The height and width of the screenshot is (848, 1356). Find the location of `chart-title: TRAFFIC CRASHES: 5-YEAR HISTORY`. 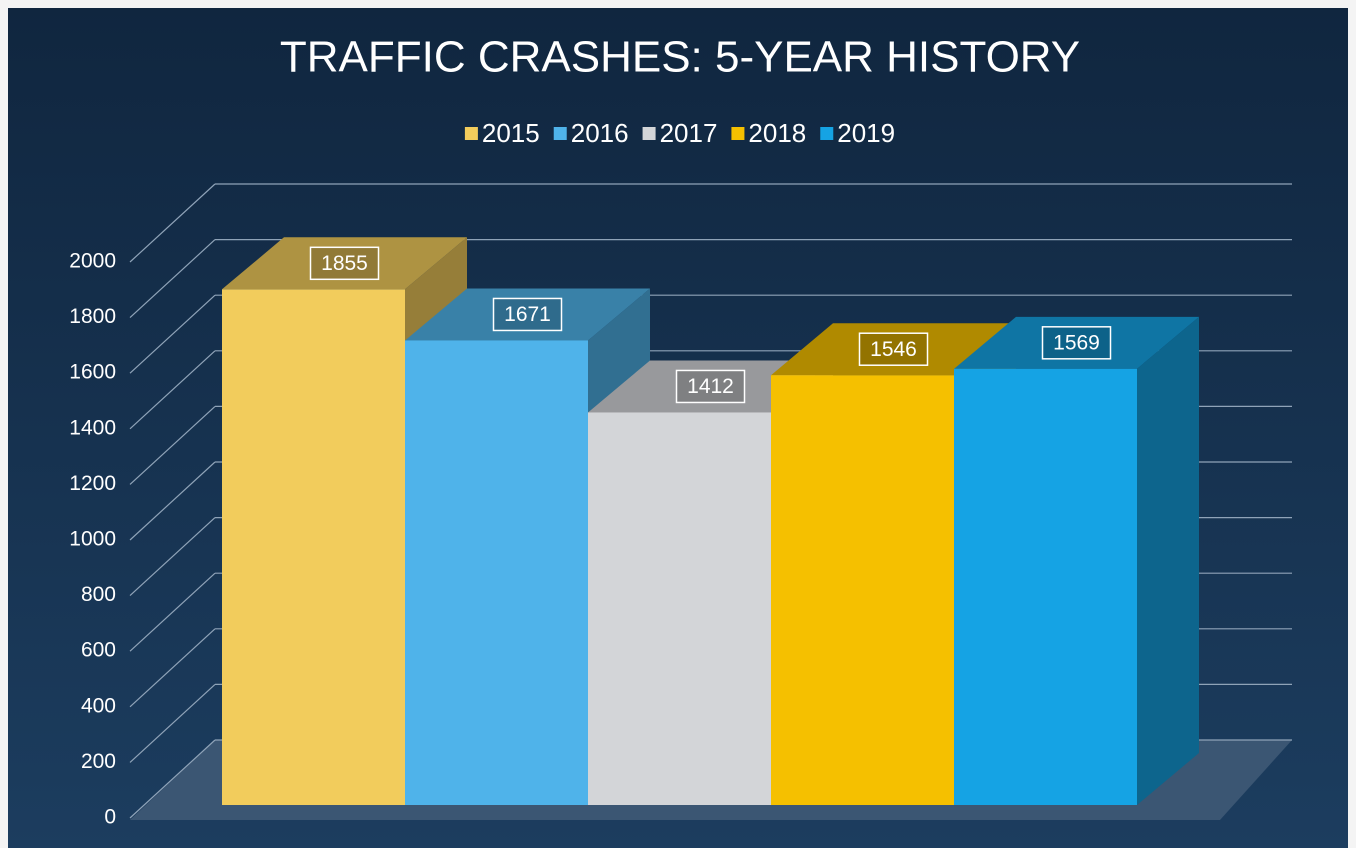

chart-title: TRAFFIC CRASHES: 5-YEAR HISTORY is located at coordinates (680, 57).